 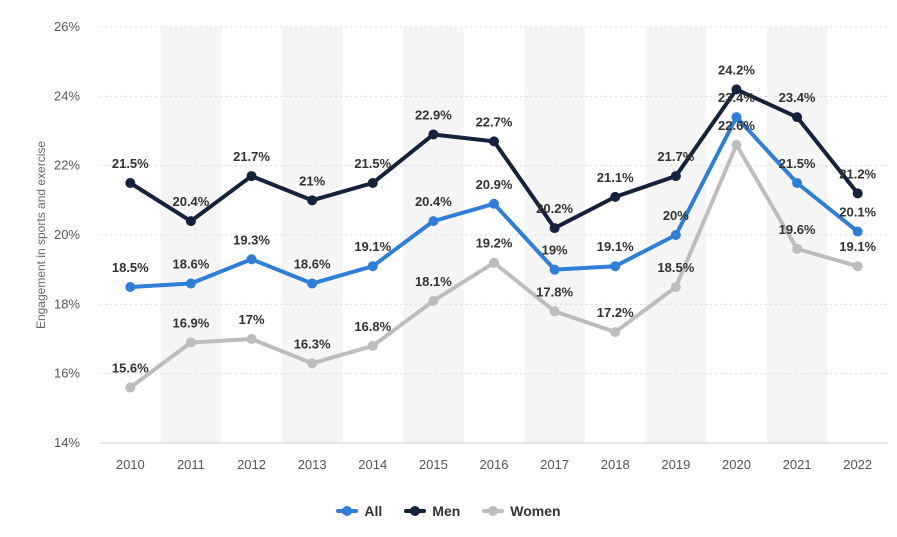 I want to click on data-label-women: 17%, so click(x=252, y=319).